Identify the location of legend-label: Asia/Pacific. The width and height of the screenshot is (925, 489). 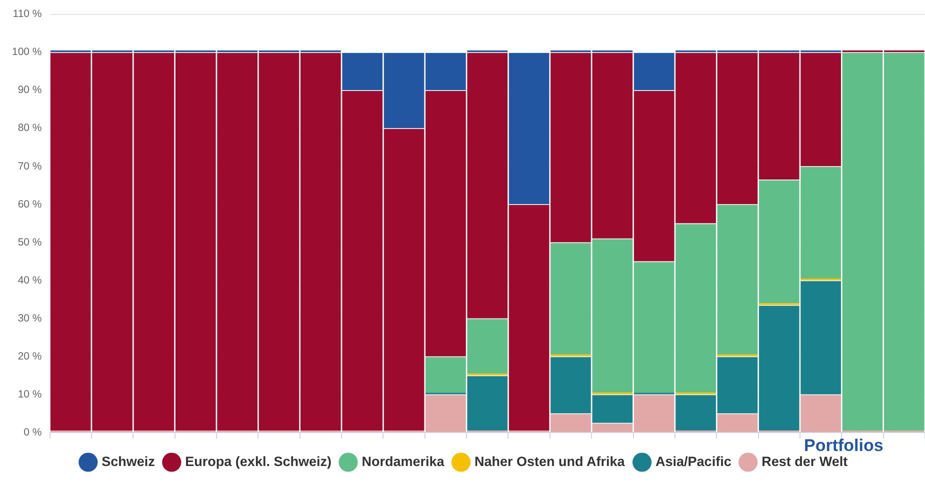
(694, 461).